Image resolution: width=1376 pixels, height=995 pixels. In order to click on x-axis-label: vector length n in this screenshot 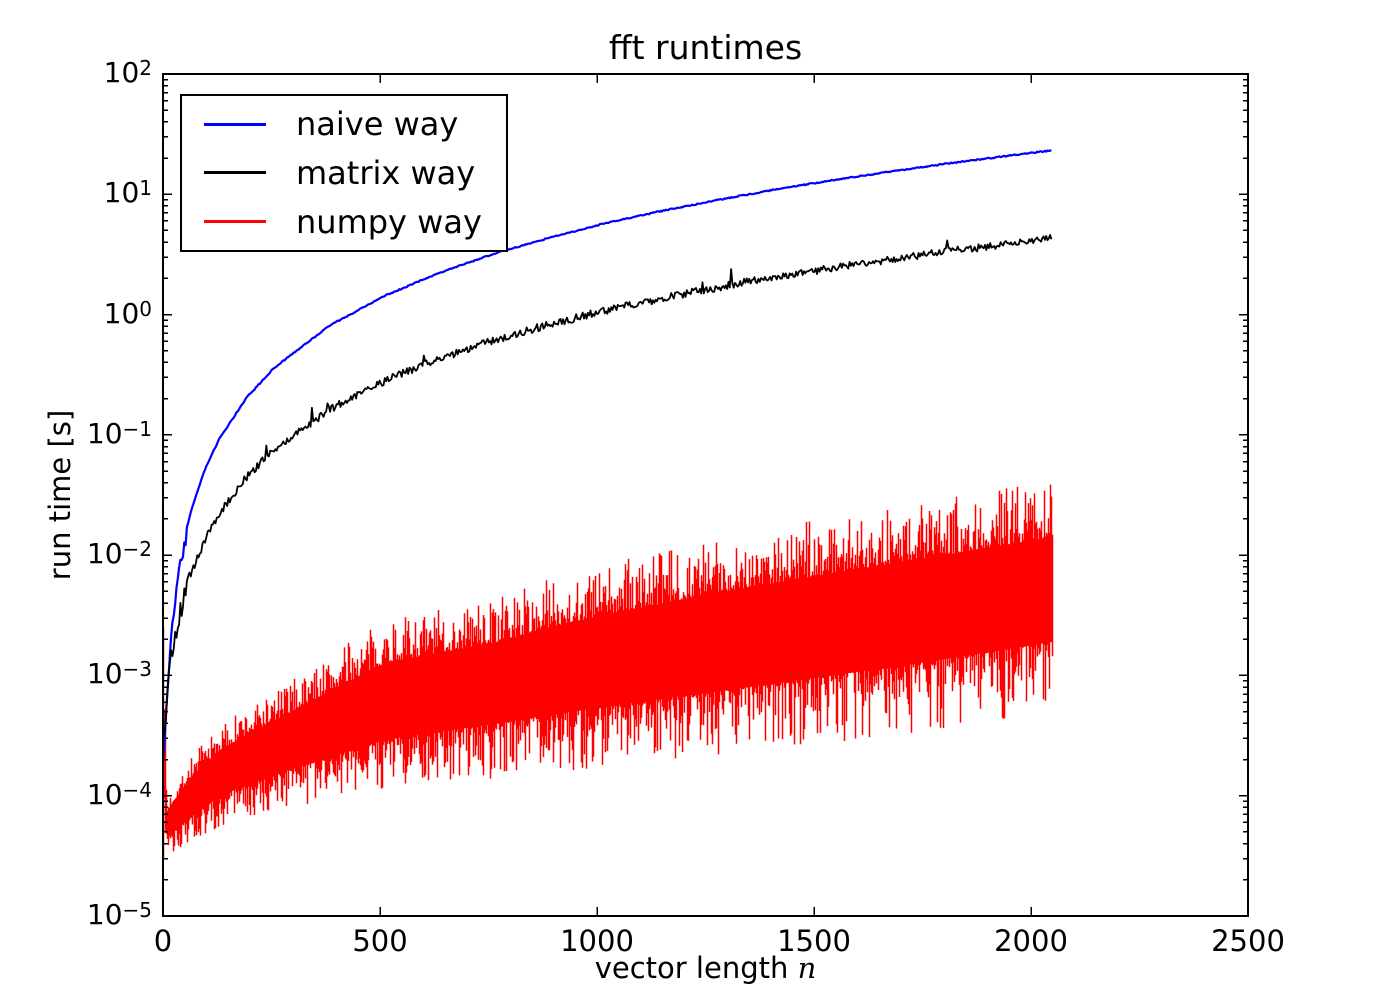, I will do `click(705, 968)`.